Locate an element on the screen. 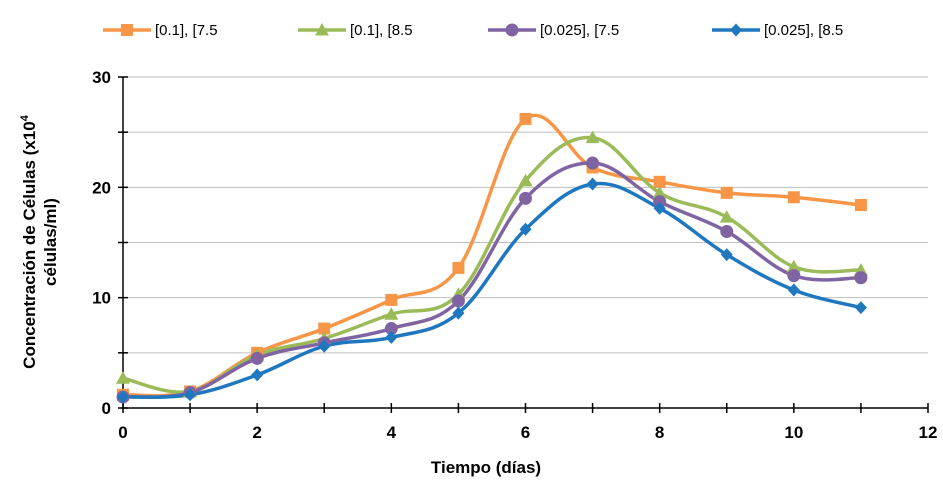  y-axis-title-line2: células/ml) is located at coordinates (50, 242).